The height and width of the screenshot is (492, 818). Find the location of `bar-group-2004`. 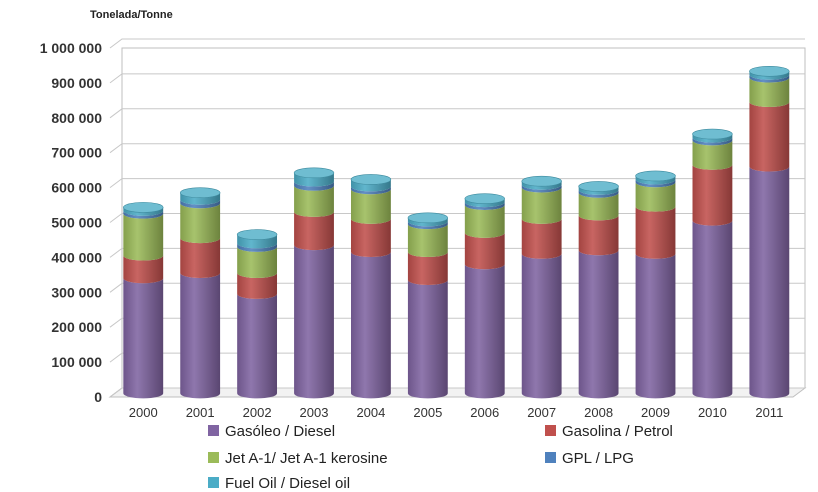

bar-group-2004 is located at coordinates (371, 286).